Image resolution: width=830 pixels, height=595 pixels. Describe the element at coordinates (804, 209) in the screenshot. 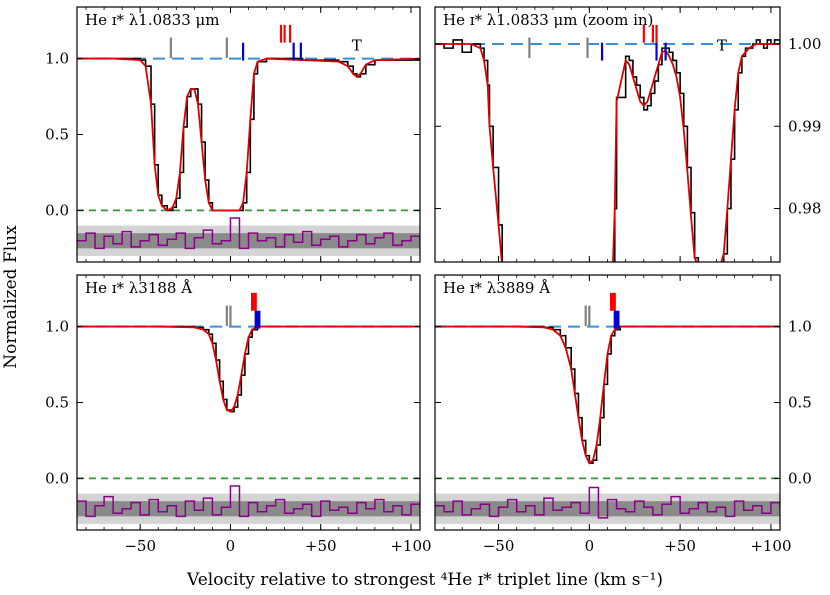

I see `y-tick-label: 0.98` at that location.